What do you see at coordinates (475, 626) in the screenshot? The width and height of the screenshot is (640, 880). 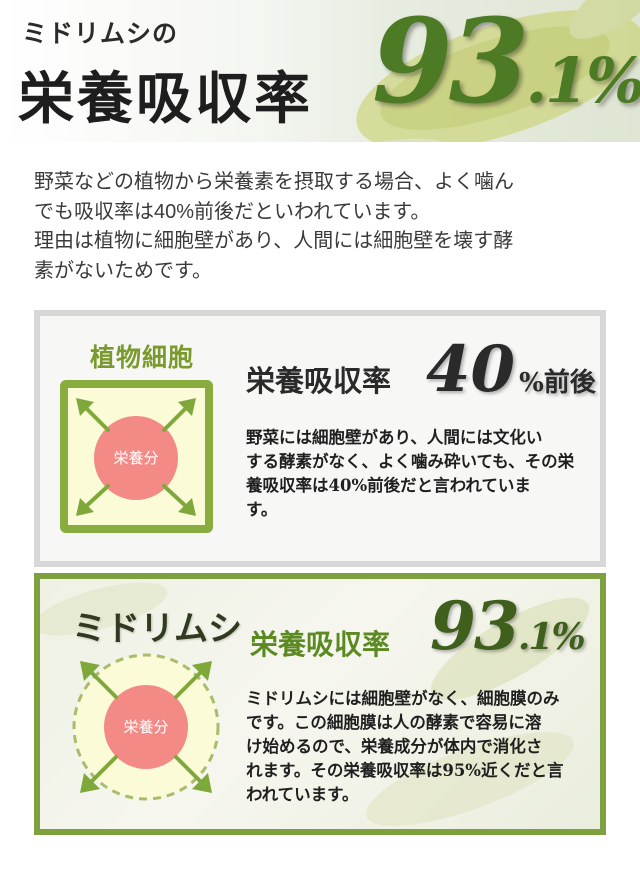 I see `midorimushi-rate-int: 93` at bounding box center [475, 626].